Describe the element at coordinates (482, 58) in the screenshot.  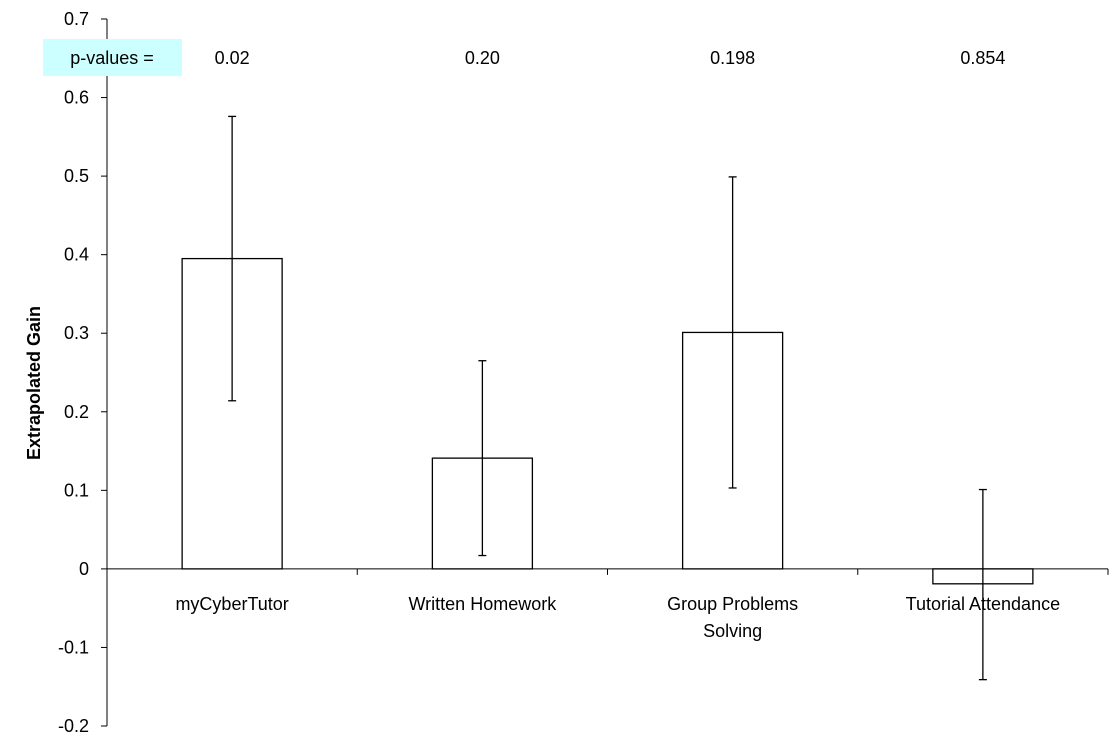
I see `pvalue: 0.20` at that location.